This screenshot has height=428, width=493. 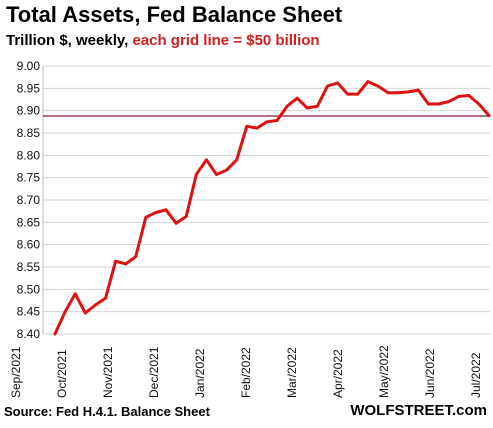 What do you see at coordinates (338, 373) in the screenshot?
I see `x-tick-label: Apr/2022` at bounding box center [338, 373].